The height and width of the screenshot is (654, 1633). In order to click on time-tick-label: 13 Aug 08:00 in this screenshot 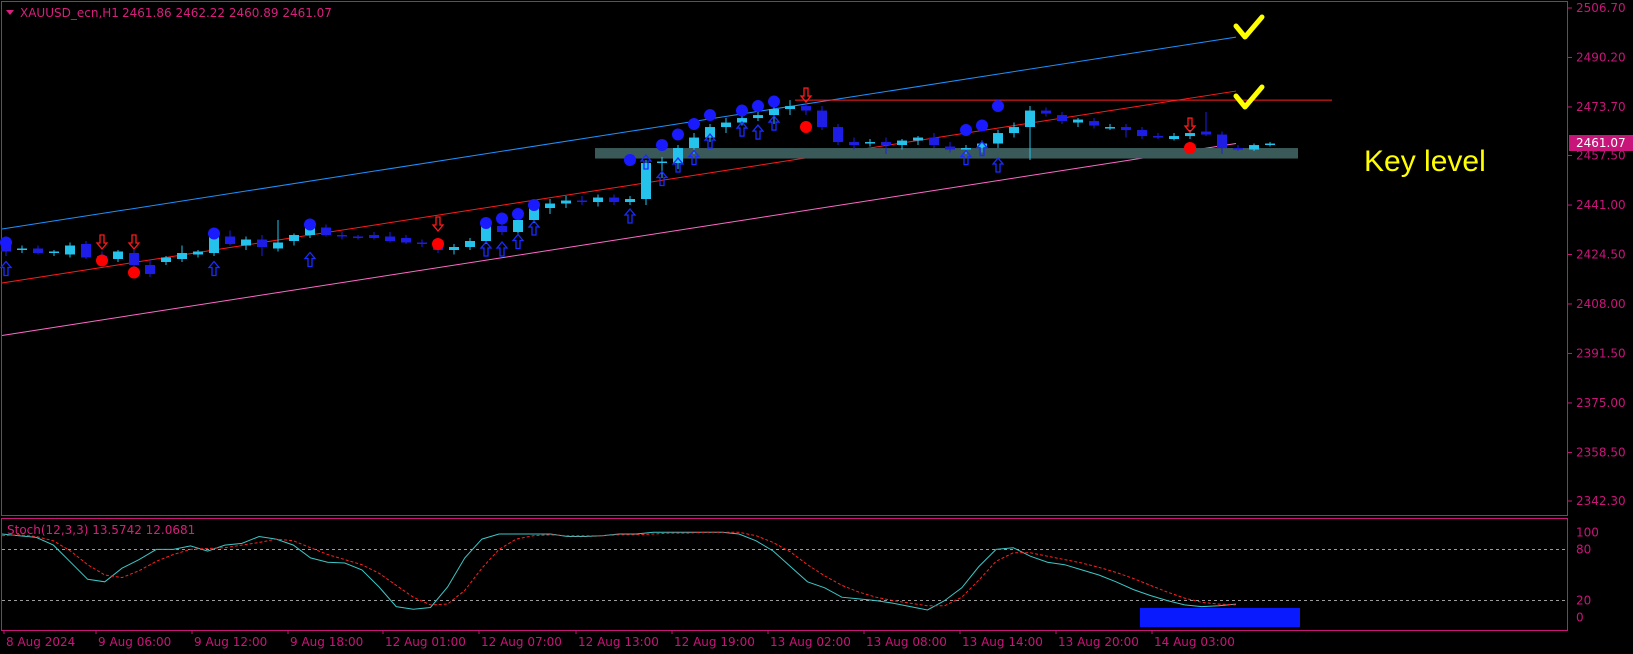, I will do `click(906, 642)`.